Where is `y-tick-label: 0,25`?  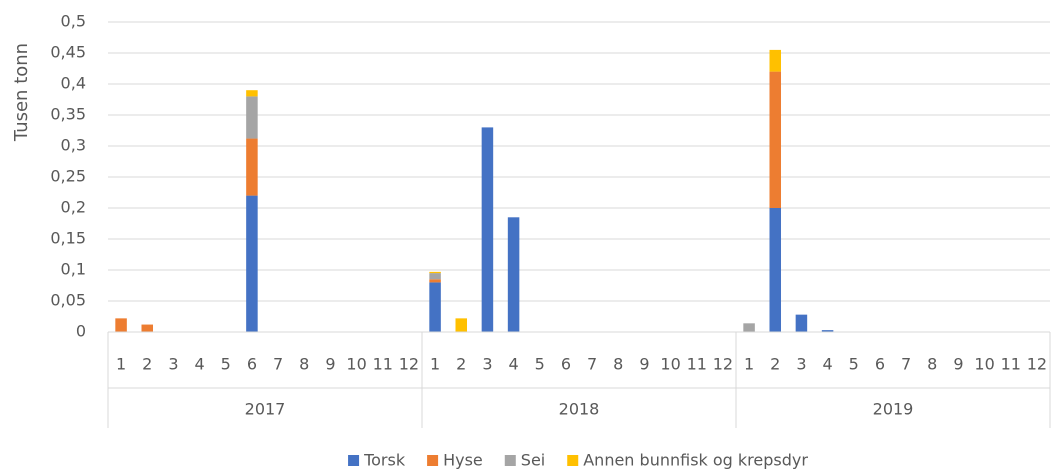 y-tick-label: 0,25 is located at coordinates (68, 176).